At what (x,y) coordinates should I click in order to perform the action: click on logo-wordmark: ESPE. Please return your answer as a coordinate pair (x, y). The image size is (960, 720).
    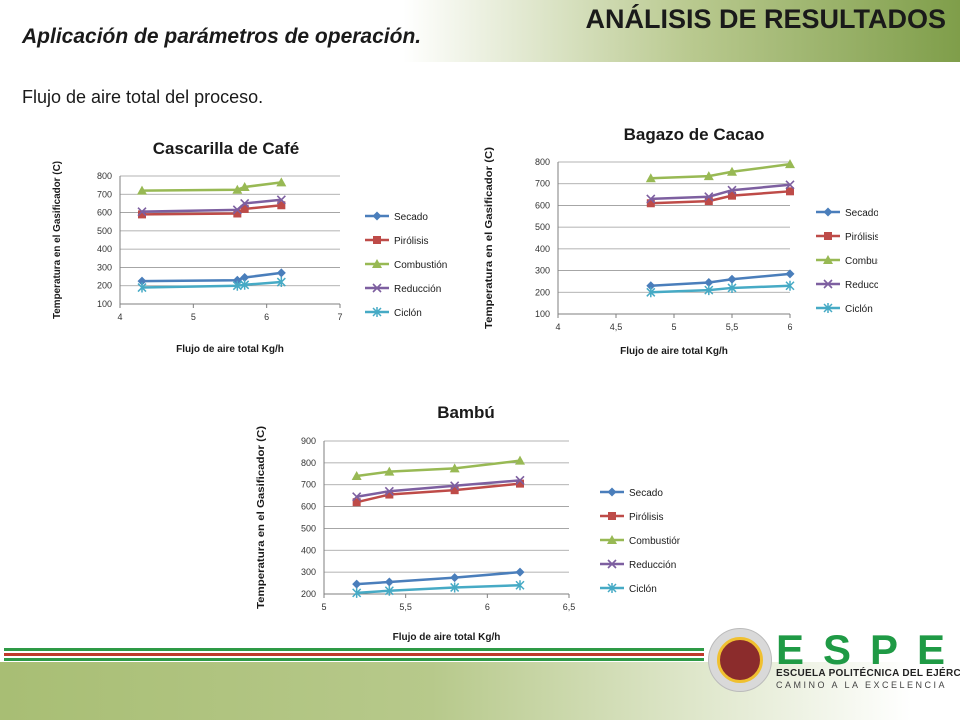
    Looking at the image, I should click on (868, 649).